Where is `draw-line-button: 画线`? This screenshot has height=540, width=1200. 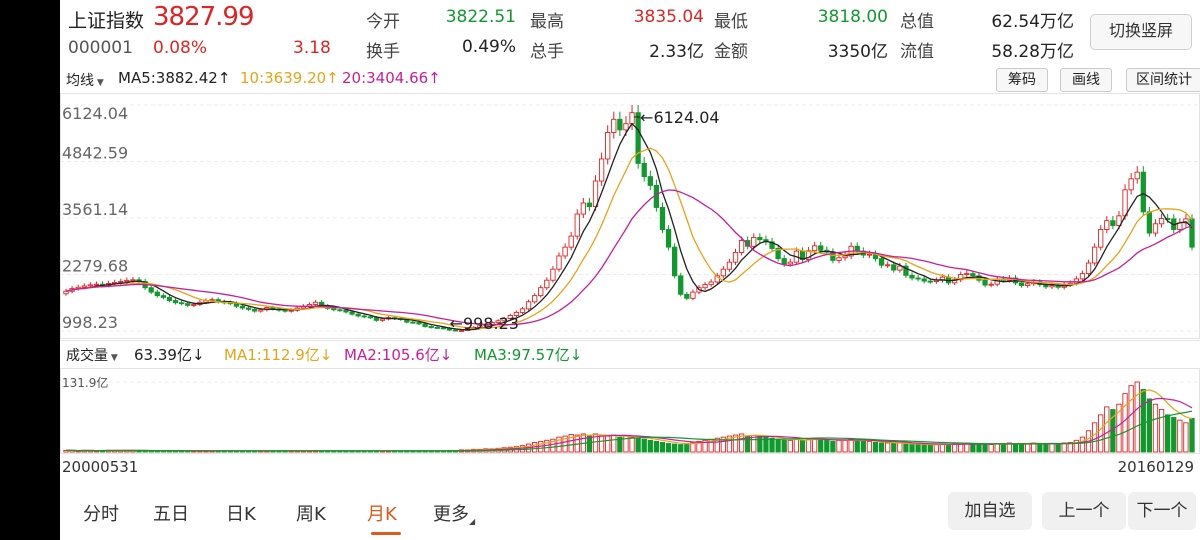 draw-line-button: 画线 is located at coordinates (1086, 80).